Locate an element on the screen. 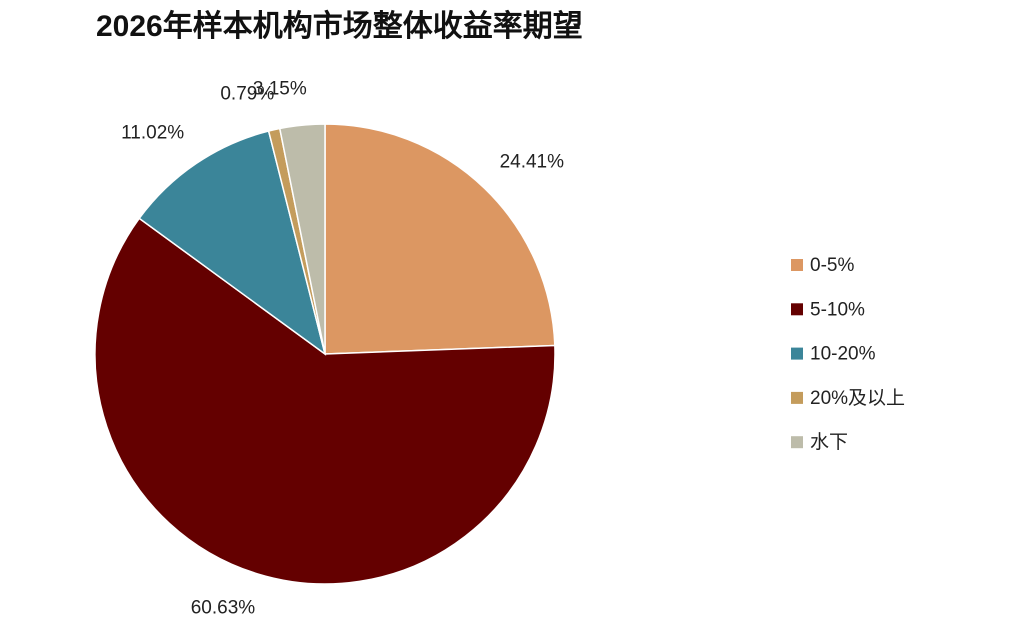 The image size is (1029, 644). data-label: 0.79% is located at coordinates (247, 94).